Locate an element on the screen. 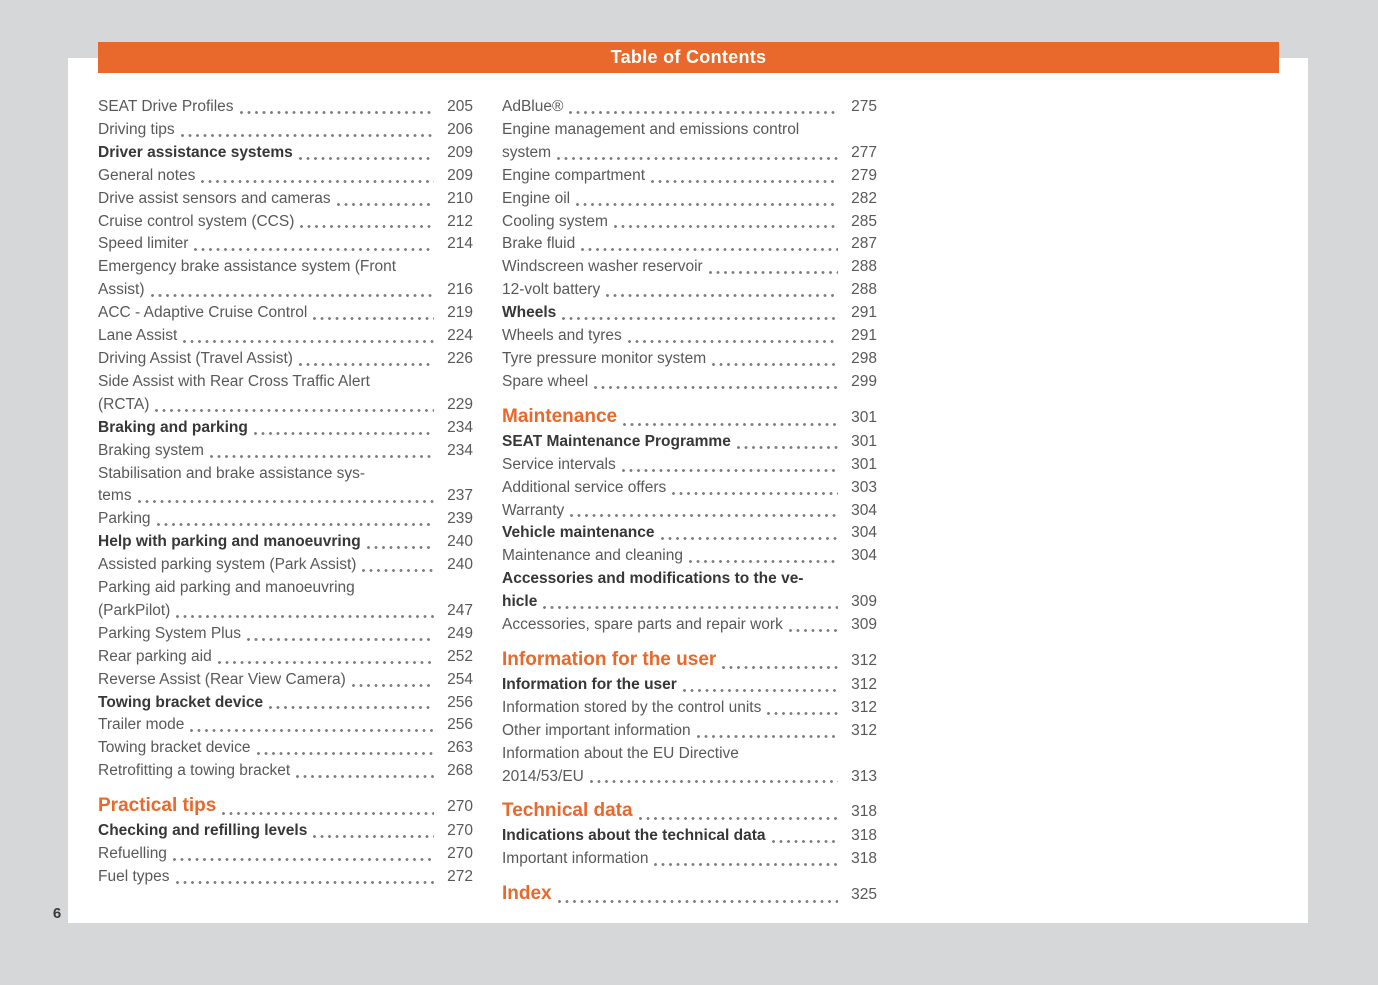 The height and width of the screenshot is (985, 1378). toc-entry-label: Other important information is located at coordinates (596, 730).